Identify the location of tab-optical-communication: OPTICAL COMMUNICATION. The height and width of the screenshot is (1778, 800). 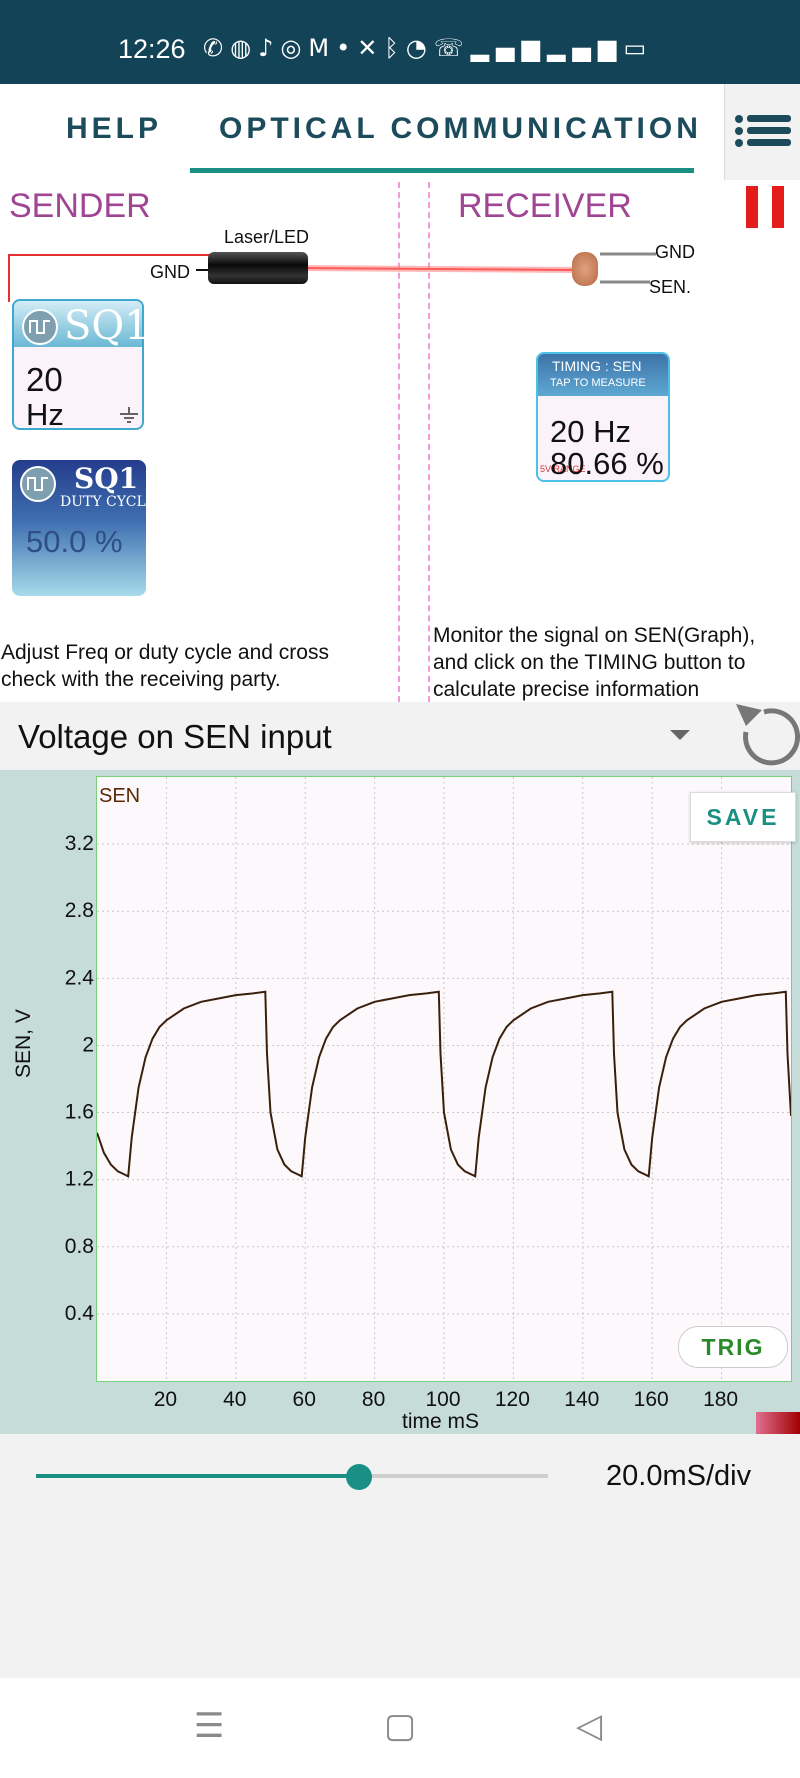
(460, 128).